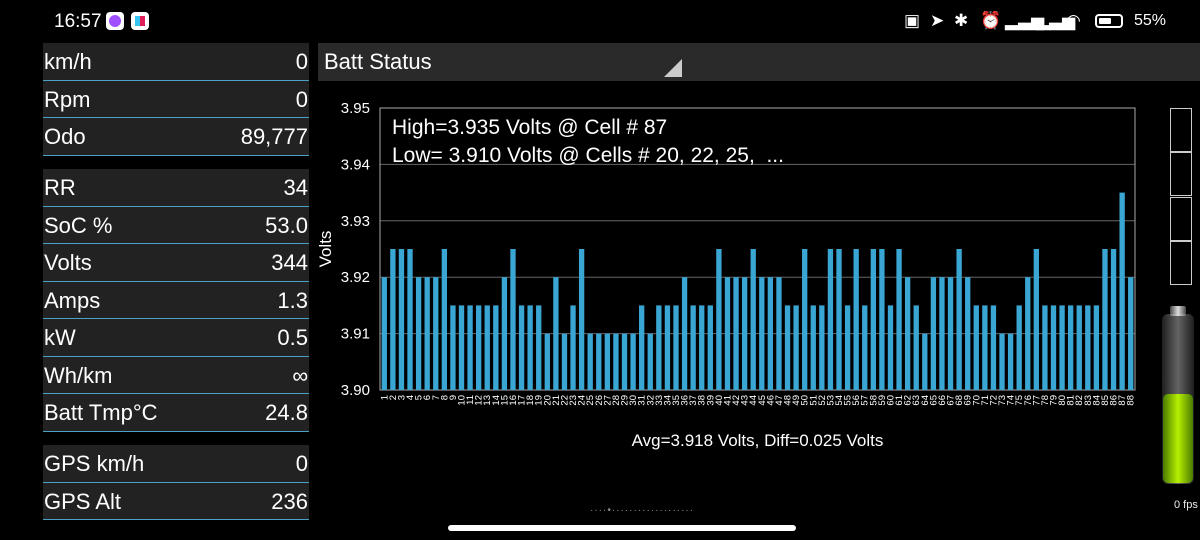 The width and height of the screenshot is (1200, 540). I want to click on stat-label: SoC %, so click(78, 225).